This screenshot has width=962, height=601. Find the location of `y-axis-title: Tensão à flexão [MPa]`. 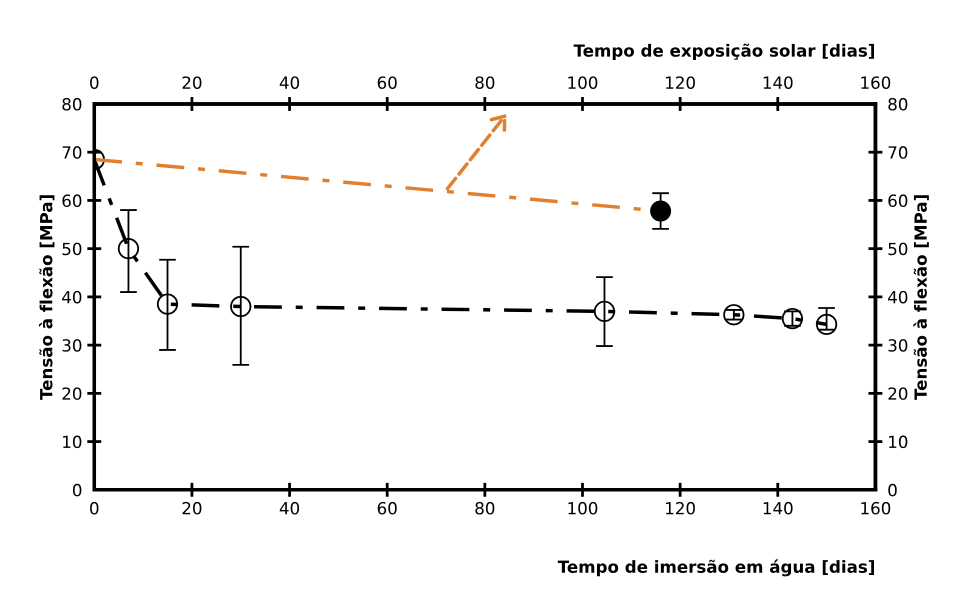

y-axis-title: Tensão à flexão [MPa] is located at coordinates (46, 297).